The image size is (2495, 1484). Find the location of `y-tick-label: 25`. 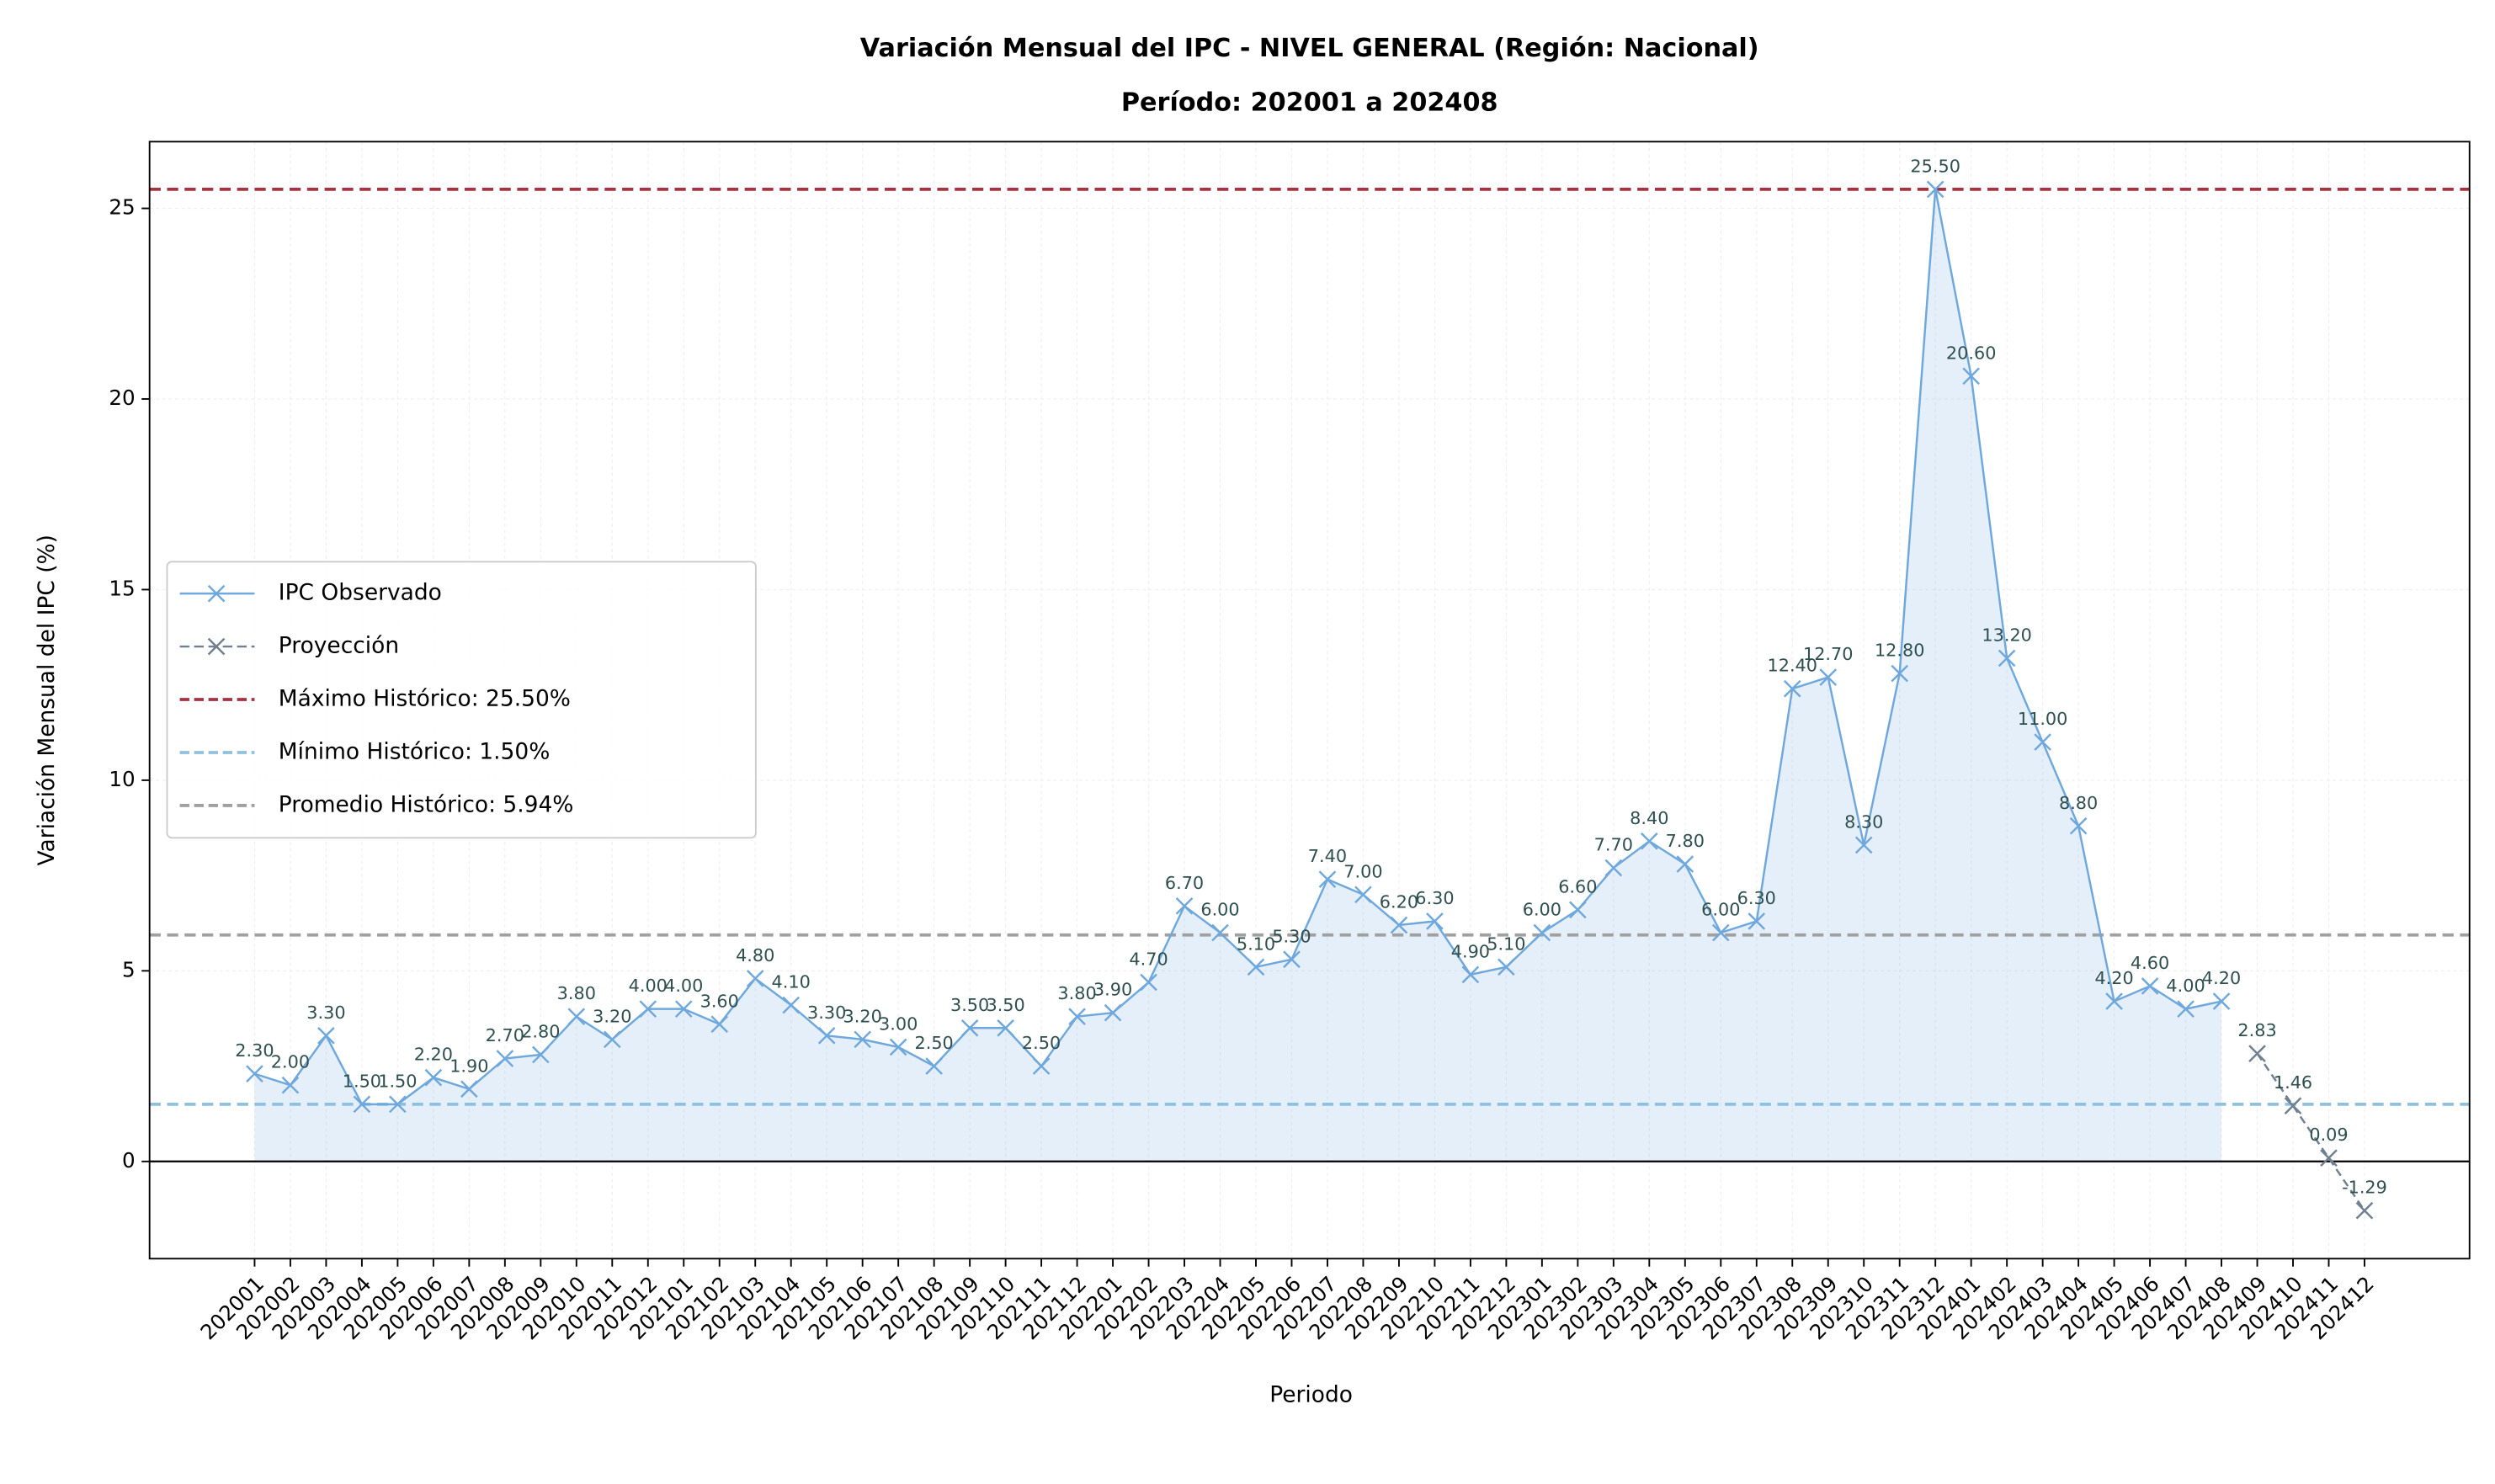

y-tick-label: 25 is located at coordinates (122, 207).